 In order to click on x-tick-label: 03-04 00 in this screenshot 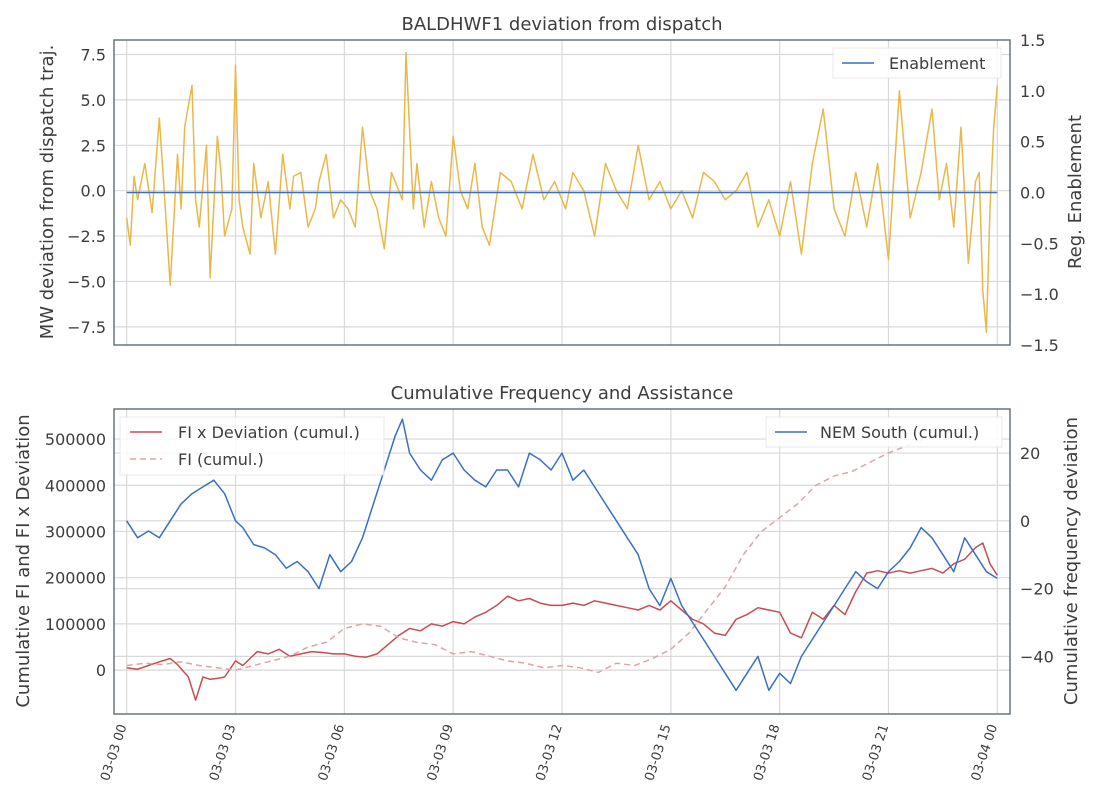, I will do `click(985, 753)`.